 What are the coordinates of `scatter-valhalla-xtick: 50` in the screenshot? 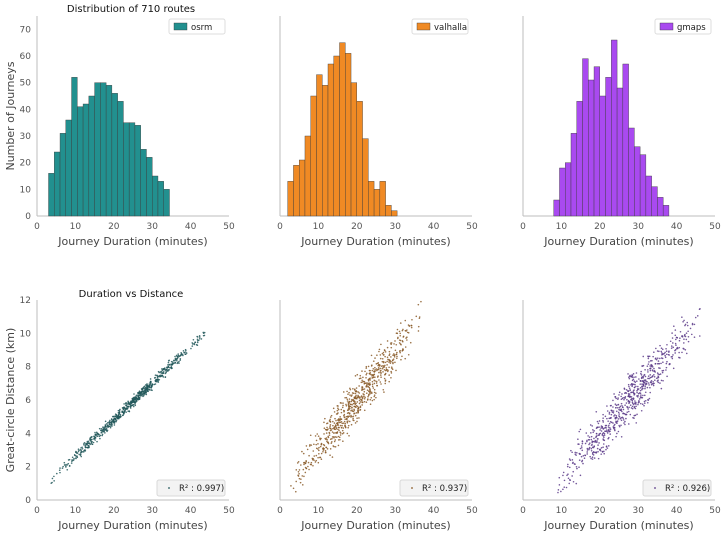 It's located at (472, 511).